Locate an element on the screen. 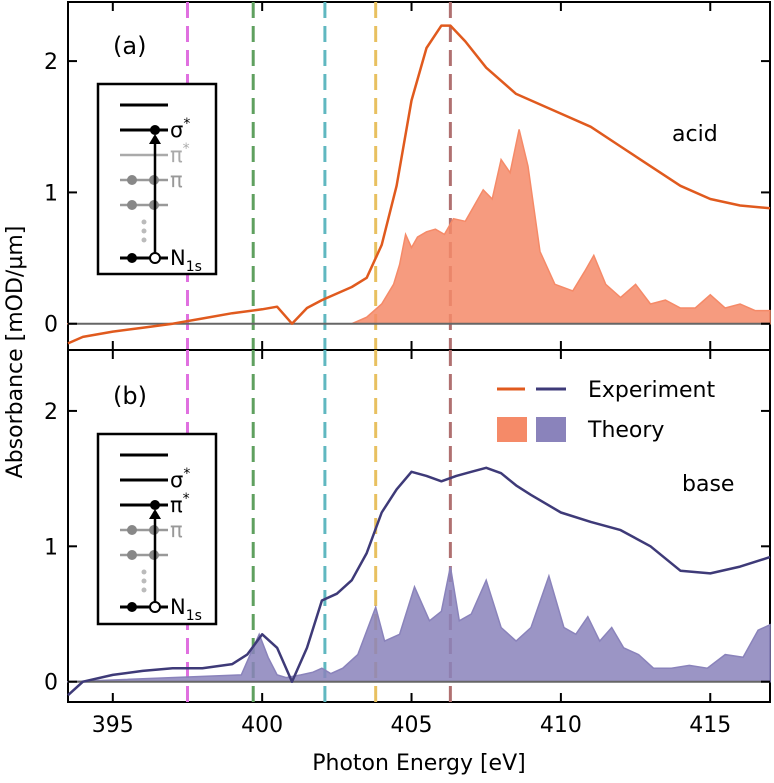 The width and height of the screenshot is (774, 783). y-axis-label: Absorbance [mOD/µm] is located at coordinates (15, 352).